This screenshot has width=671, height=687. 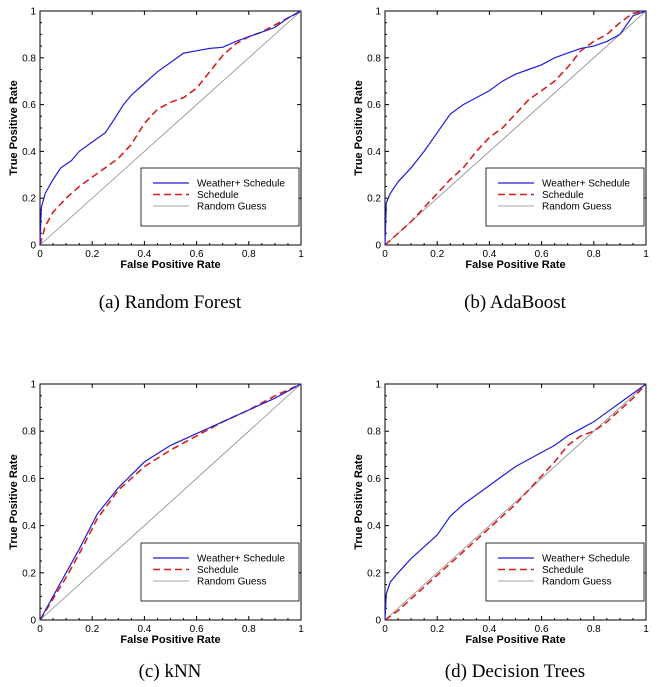 What do you see at coordinates (170, 671) in the screenshot?
I see `panel-caption: (c) kNN` at bounding box center [170, 671].